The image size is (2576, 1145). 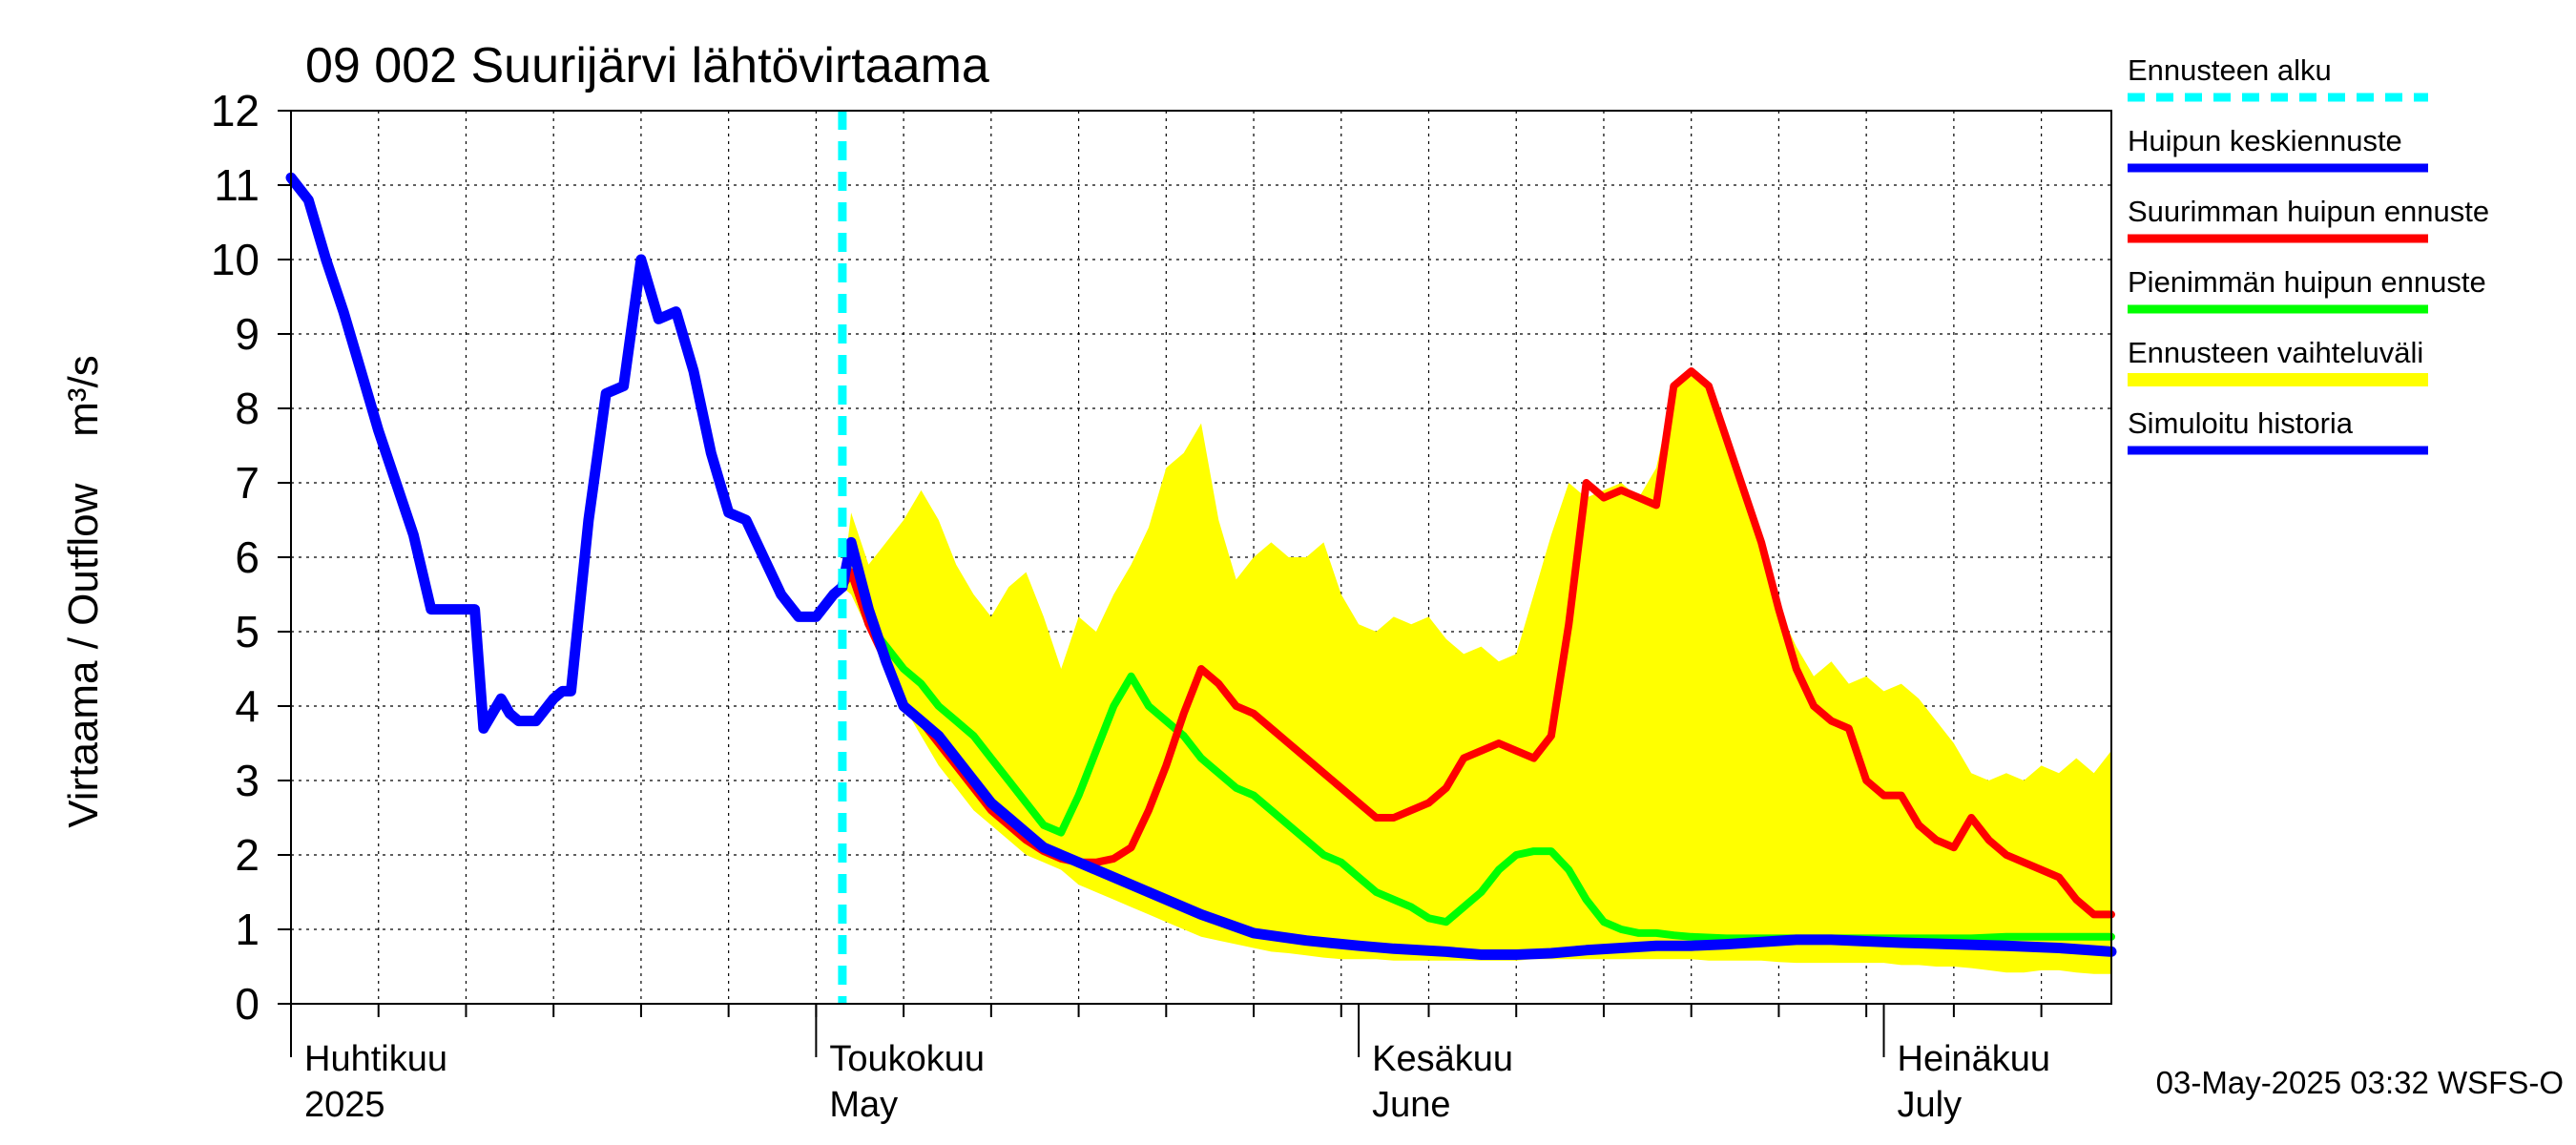 I want to click on y-tick-label: 0, so click(x=247, y=1004).